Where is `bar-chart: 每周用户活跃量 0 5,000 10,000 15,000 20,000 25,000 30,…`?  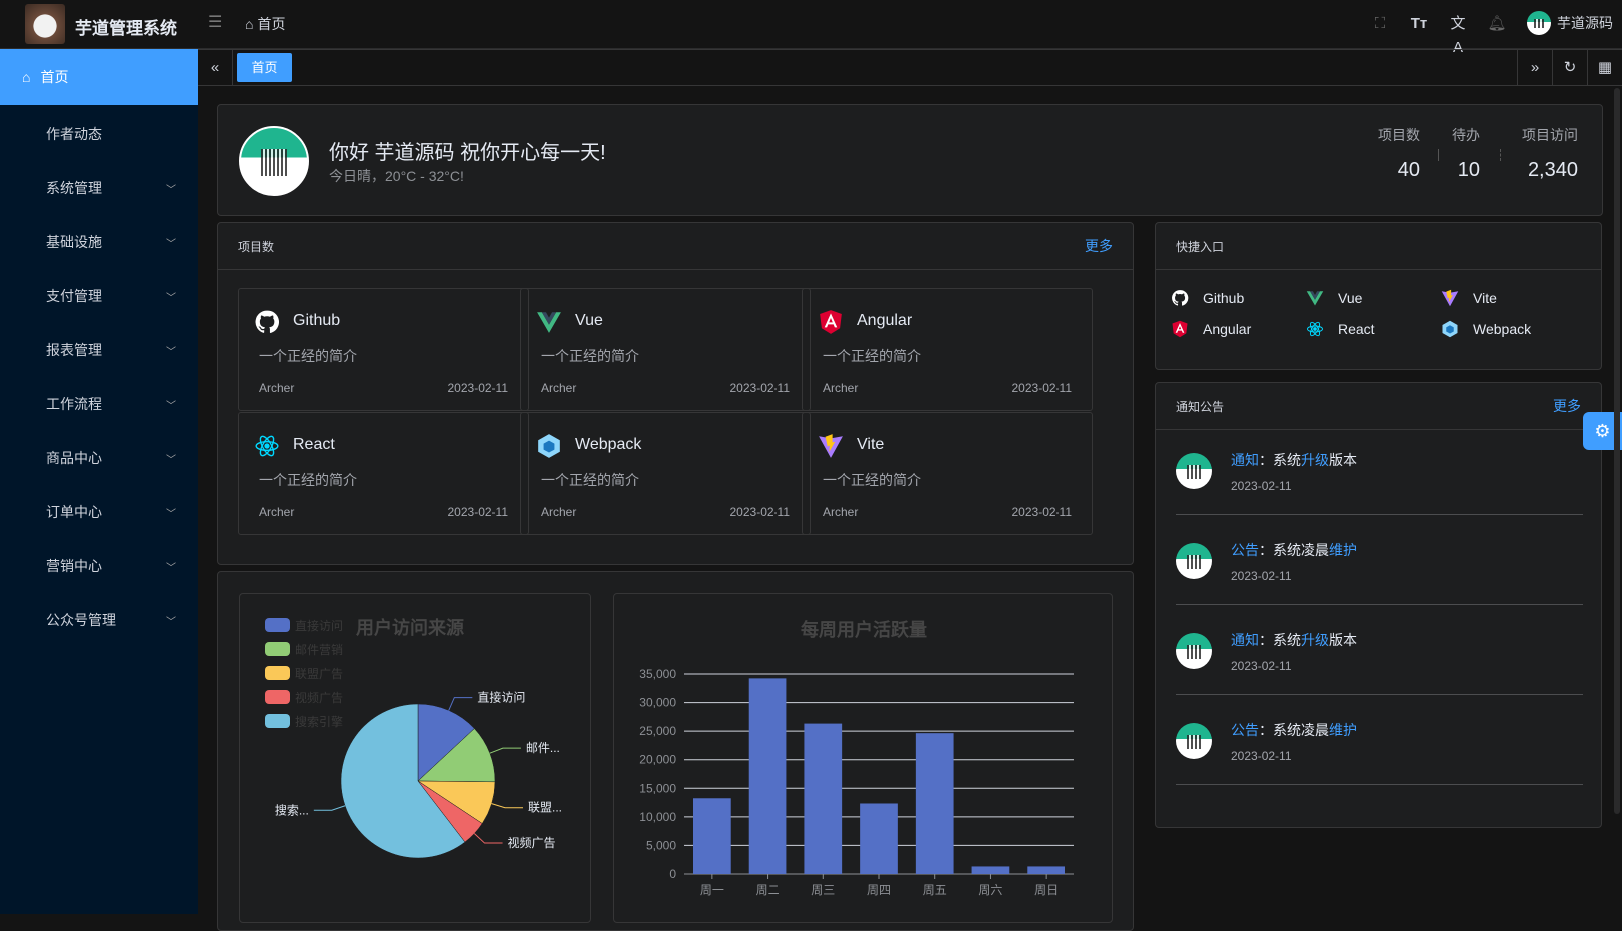 bar-chart: 每周用户活跃量 0 5,000 10,000 15,000 20,000 25,000 30,… is located at coordinates (856, 758).